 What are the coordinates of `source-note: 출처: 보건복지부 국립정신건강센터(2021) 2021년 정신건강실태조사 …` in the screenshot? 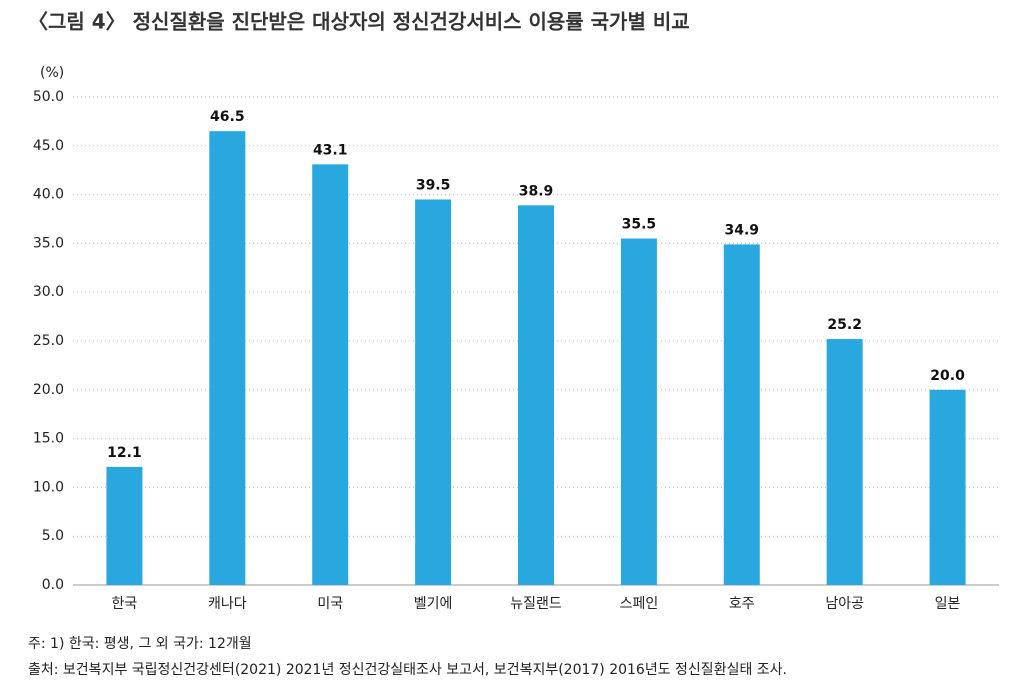 It's located at (407, 670).